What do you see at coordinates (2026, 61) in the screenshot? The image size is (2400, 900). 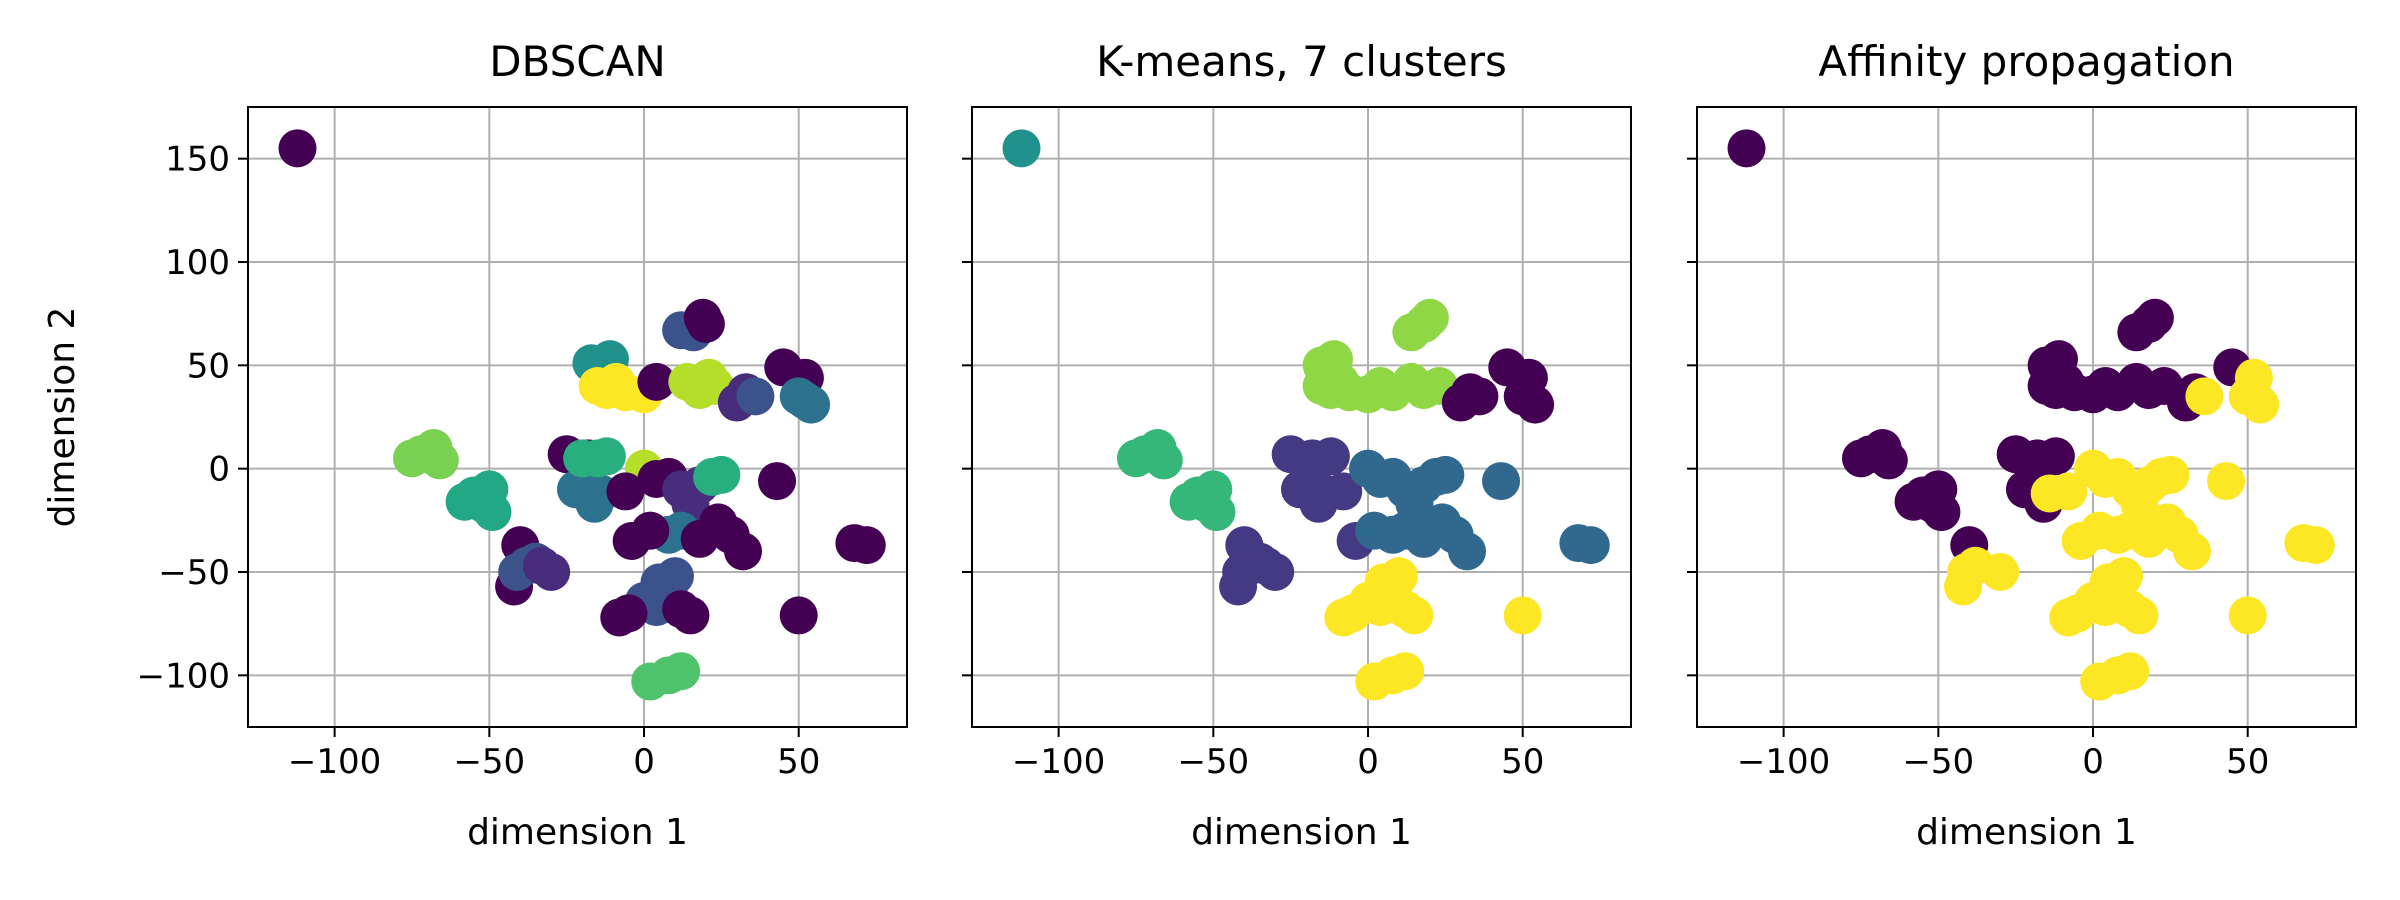 I see `panel-title: Affinity propagation` at bounding box center [2026, 61].